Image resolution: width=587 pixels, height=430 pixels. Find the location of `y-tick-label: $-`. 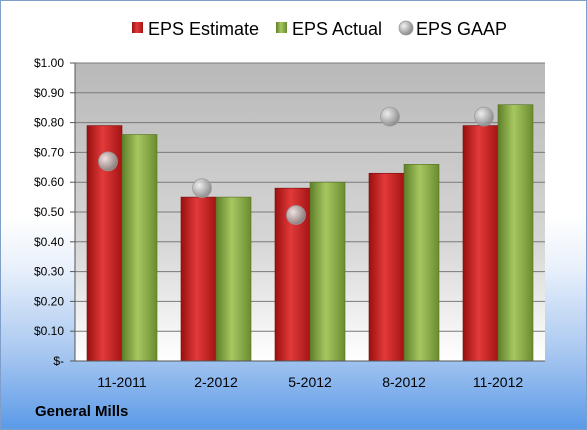

y-tick-label: $- is located at coordinates (58, 361).